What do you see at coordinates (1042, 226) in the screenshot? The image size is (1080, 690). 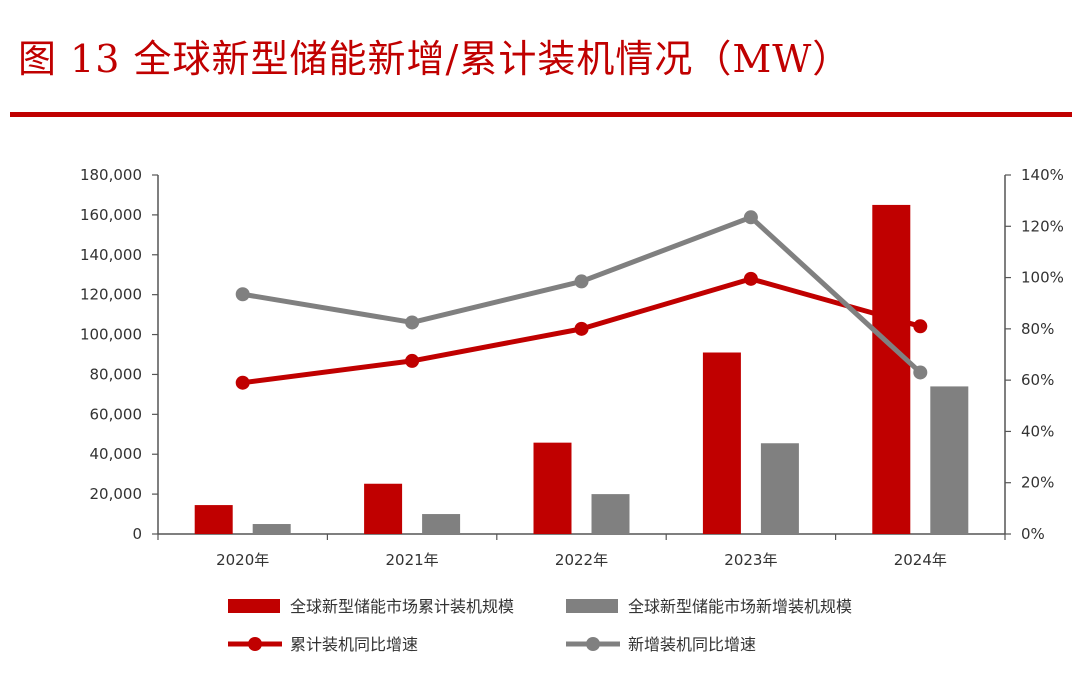 I see `y-right-tick-label: 120%` at bounding box center [1042, 226].